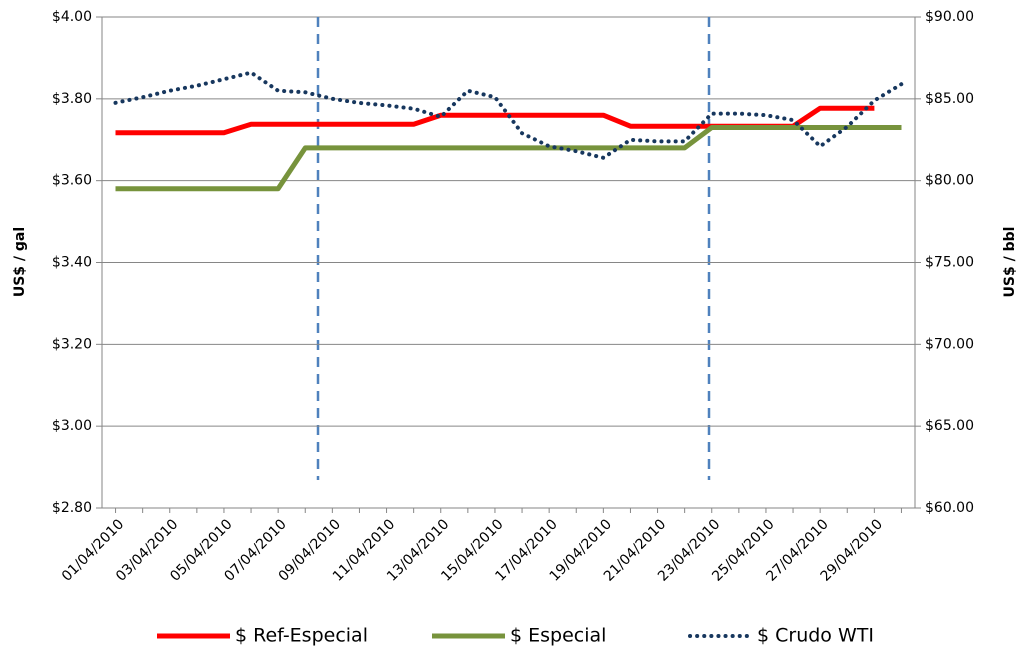 The height and width of the screenshot is (655, 1027). What do you see at coordinates (72, 181) in the screenshot?
I see `y-tick-label: $3.60` at bounding box center [72, 181].